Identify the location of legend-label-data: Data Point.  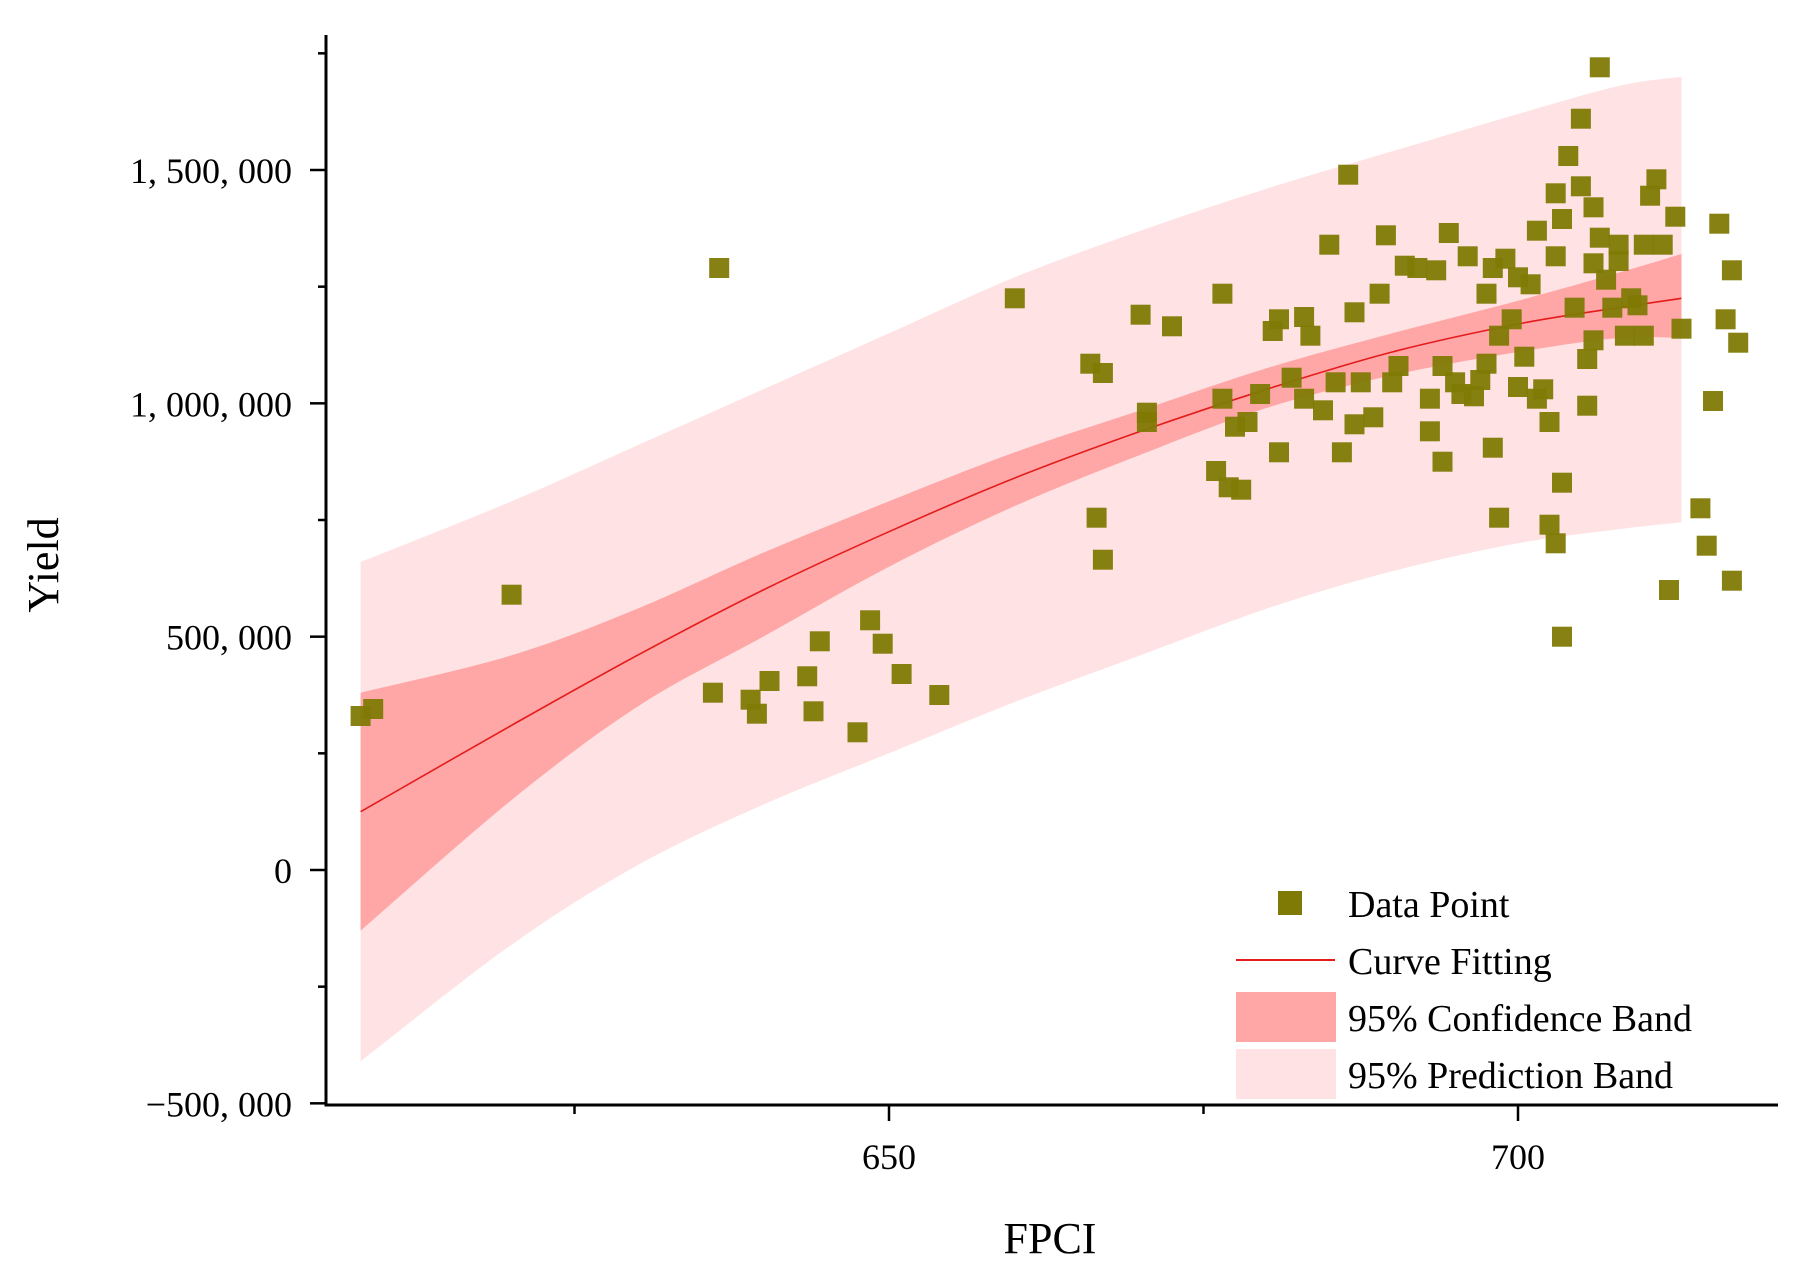
(1429, 905).